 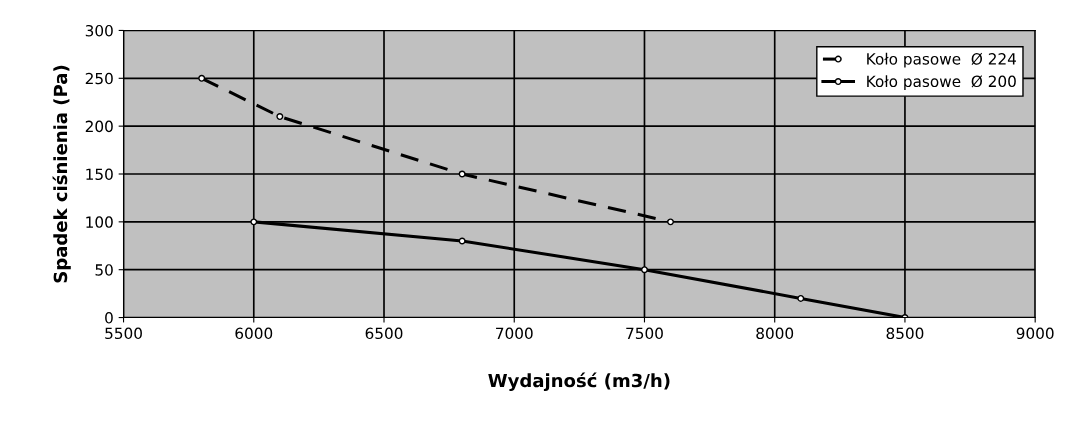 What do you see at coordinates (905, 333) in the screenshot?
I see `x-tick-label: 8500` at bounding box center [905, 333].